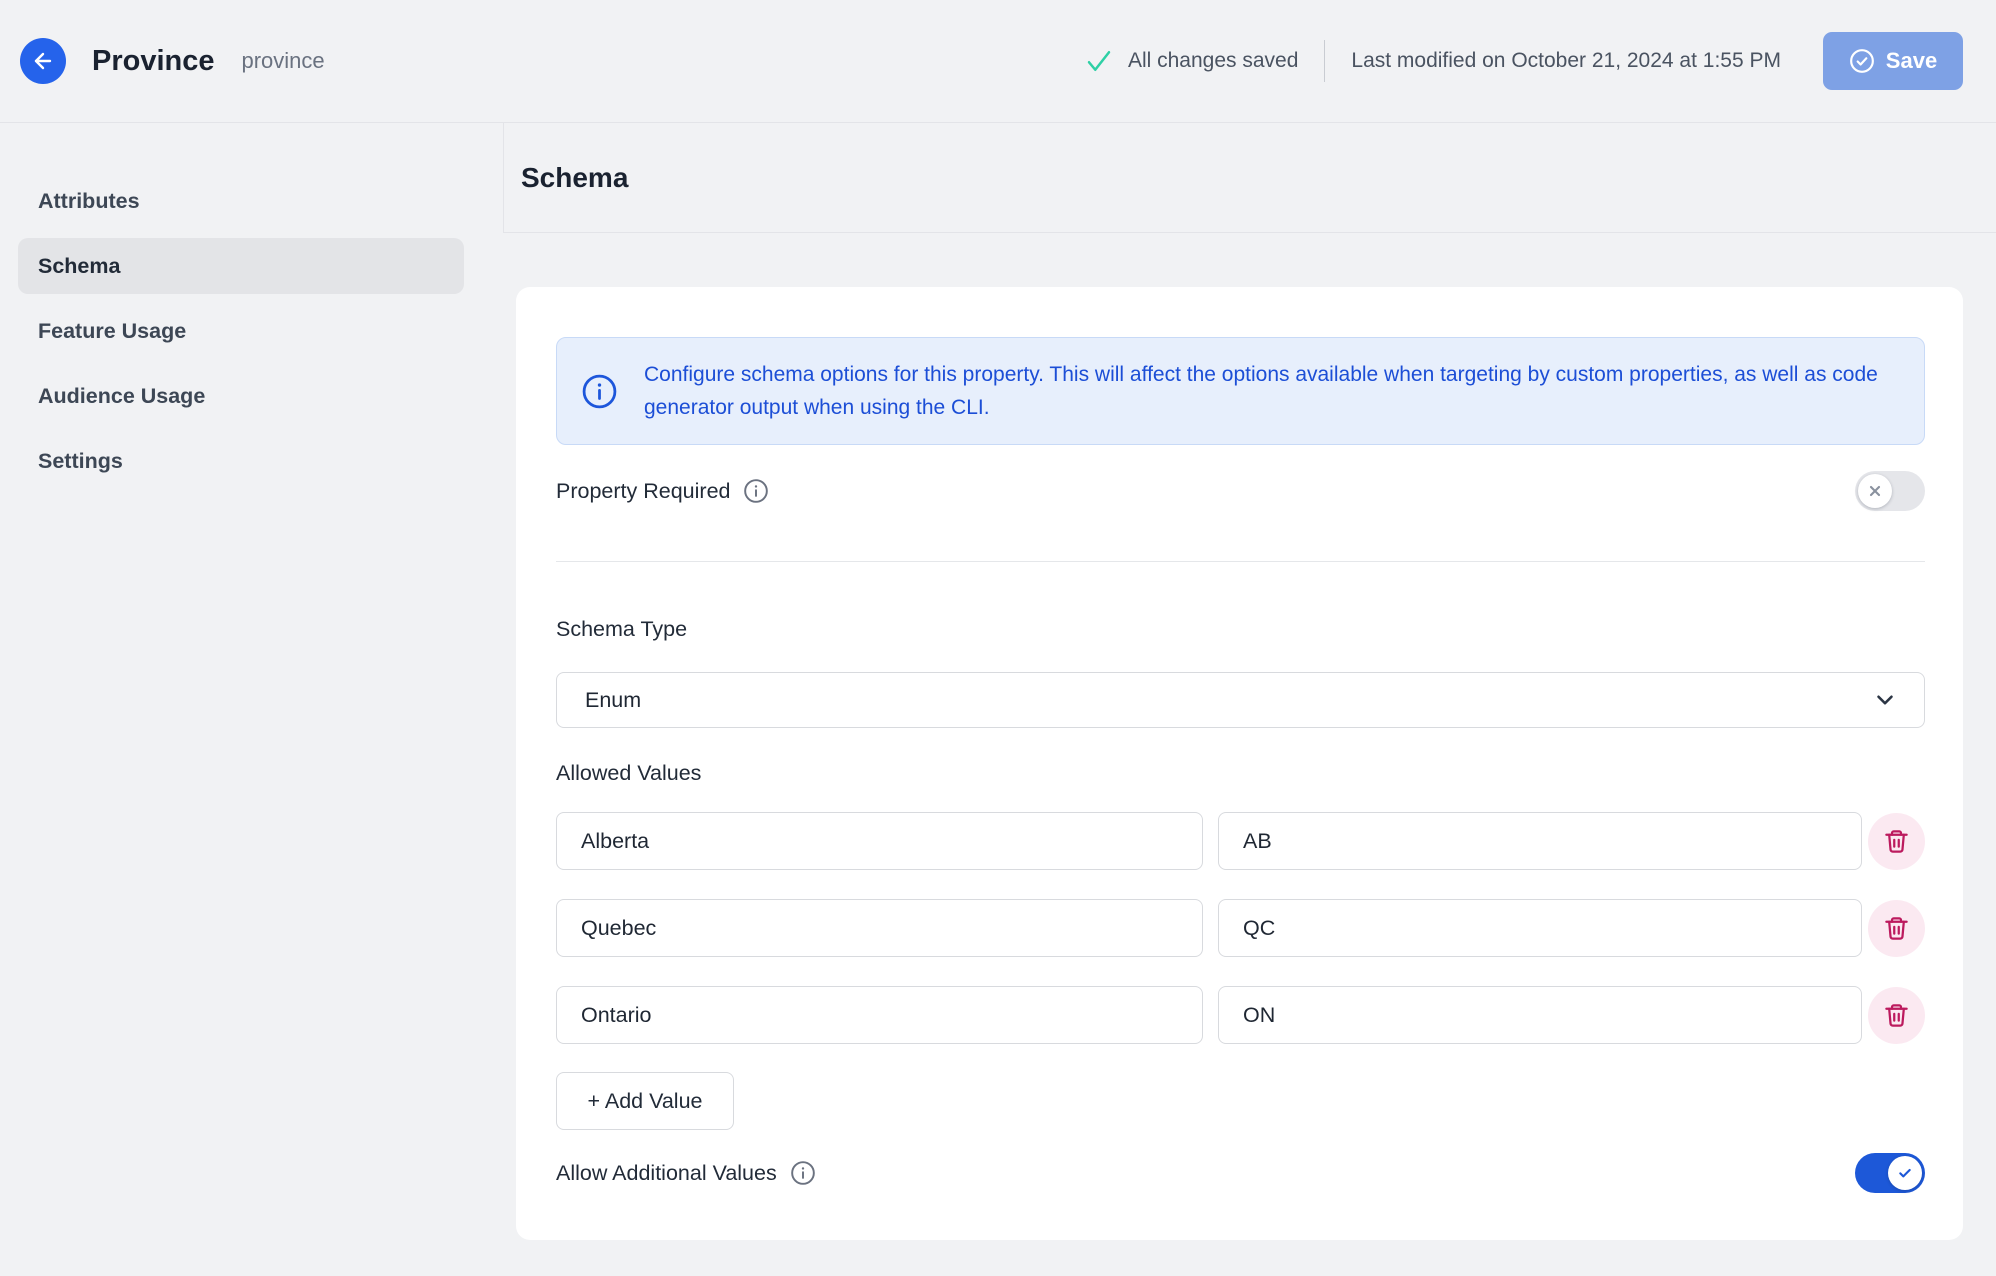 This screenshot has height=1276, width=1996. I want to click on content-title-band: Schema, so click(1249, 178).